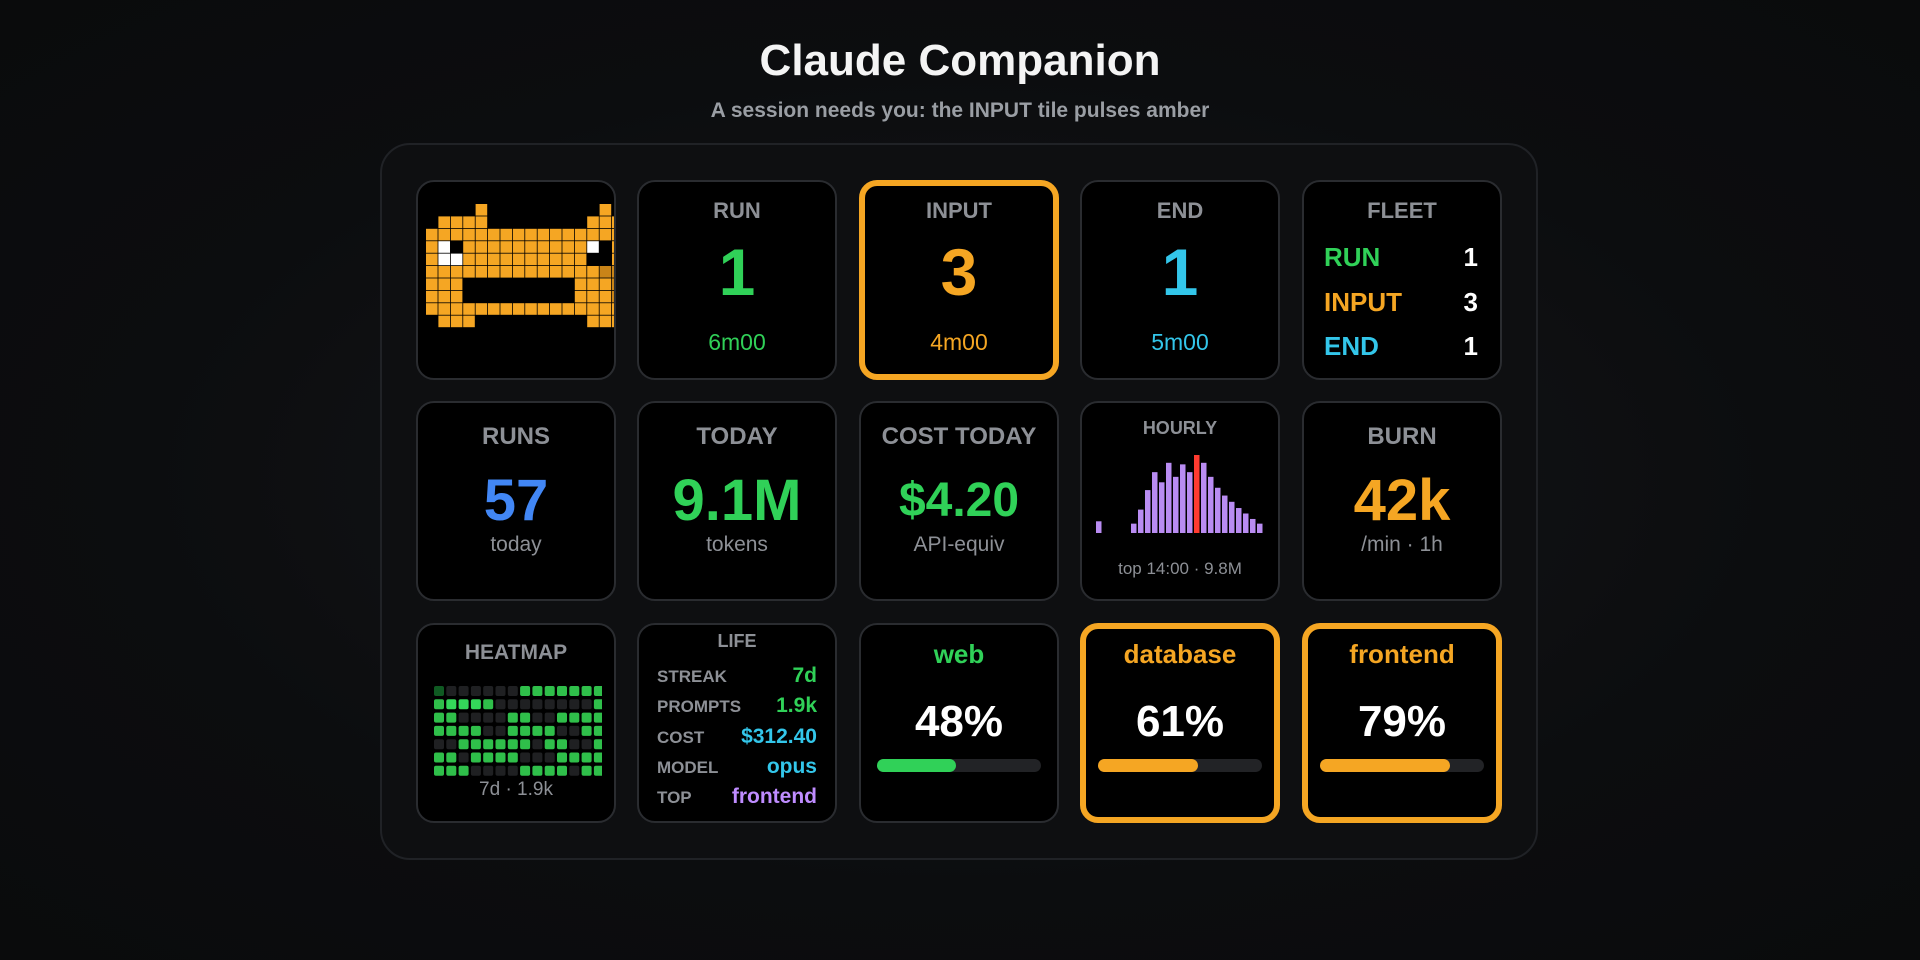 The image size is (1920, 960). Describe the element at coordinates (699, 706) in the screenshot. I see `life-key: PROMPTS` at that location.